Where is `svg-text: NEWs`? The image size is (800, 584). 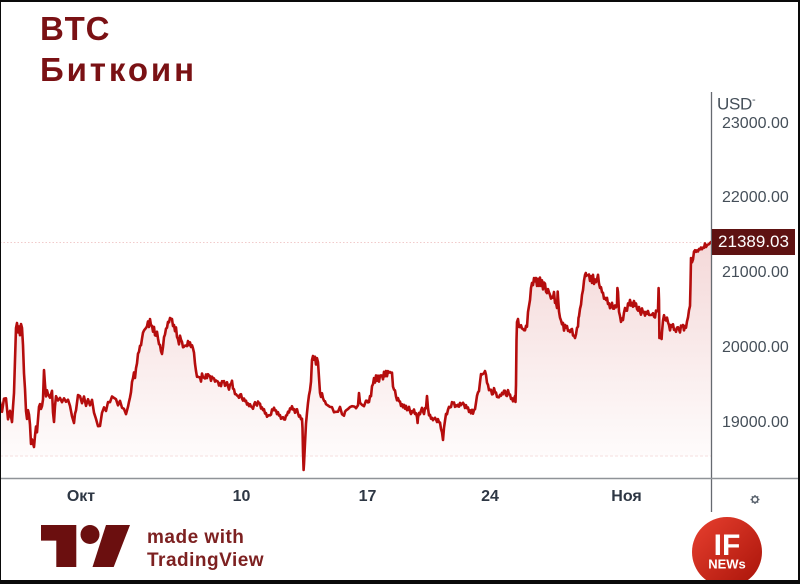
svg-text: NEWs is located at coordinates (727, 564).